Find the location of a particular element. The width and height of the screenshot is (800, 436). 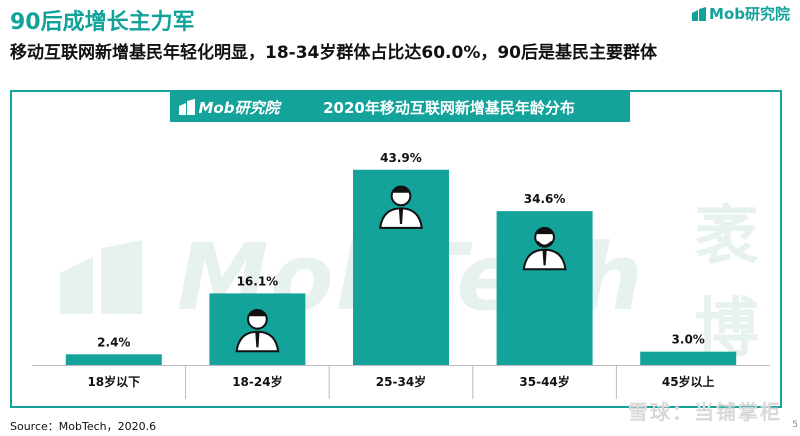

chart-header-logo: Mob研究院 is located at coordinates (229, 107).